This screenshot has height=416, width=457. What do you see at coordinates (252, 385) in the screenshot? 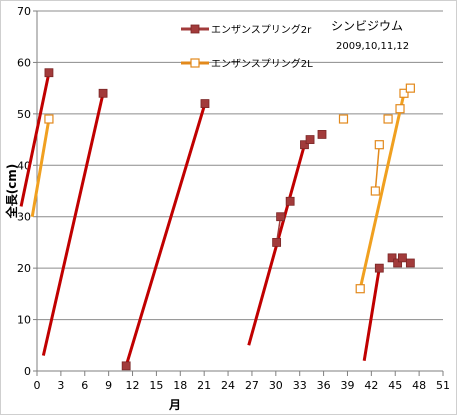
I see `x-tick-label: 27` at bounding box center [252, 385].